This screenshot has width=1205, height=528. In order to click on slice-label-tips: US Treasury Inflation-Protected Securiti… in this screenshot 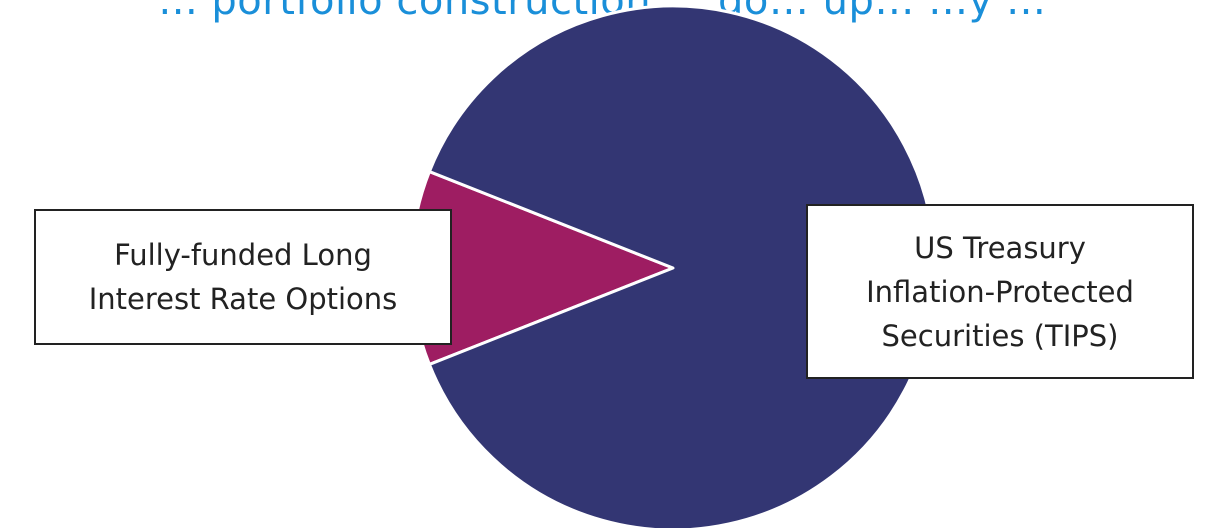, I will do `click(1000, 291)`.